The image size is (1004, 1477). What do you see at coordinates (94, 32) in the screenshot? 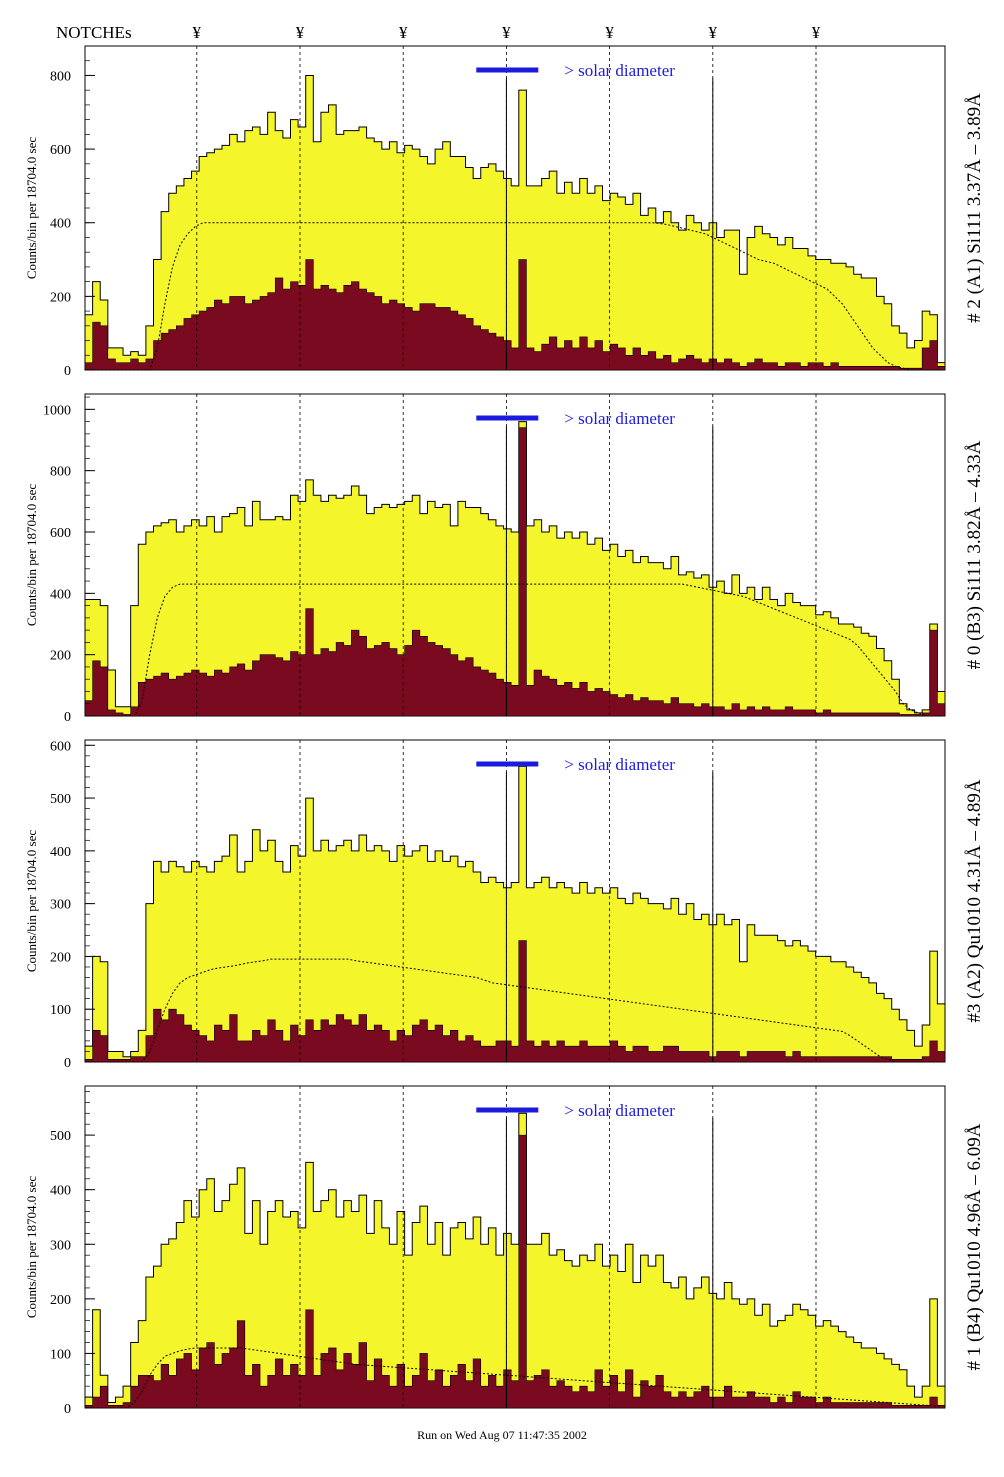
I see `notches-label: NOTCHEs` at bounding box center [94, 32].